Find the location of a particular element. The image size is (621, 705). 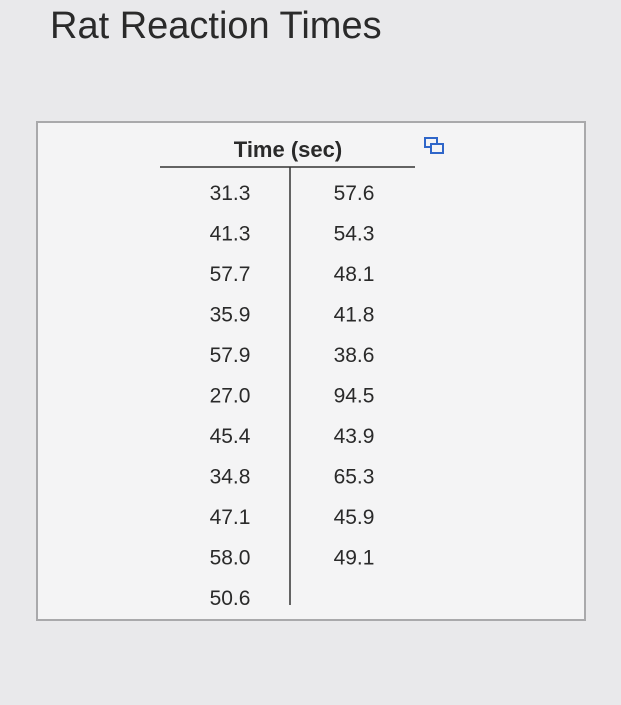

table-cell: 57.7 is located at coordinates (230, 274).